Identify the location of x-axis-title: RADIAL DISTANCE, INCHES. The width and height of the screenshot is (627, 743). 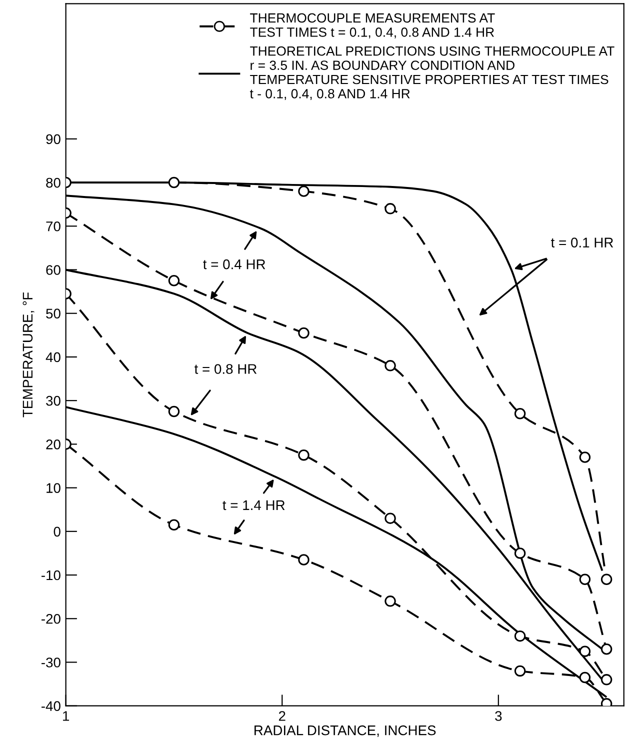
(345, 731).